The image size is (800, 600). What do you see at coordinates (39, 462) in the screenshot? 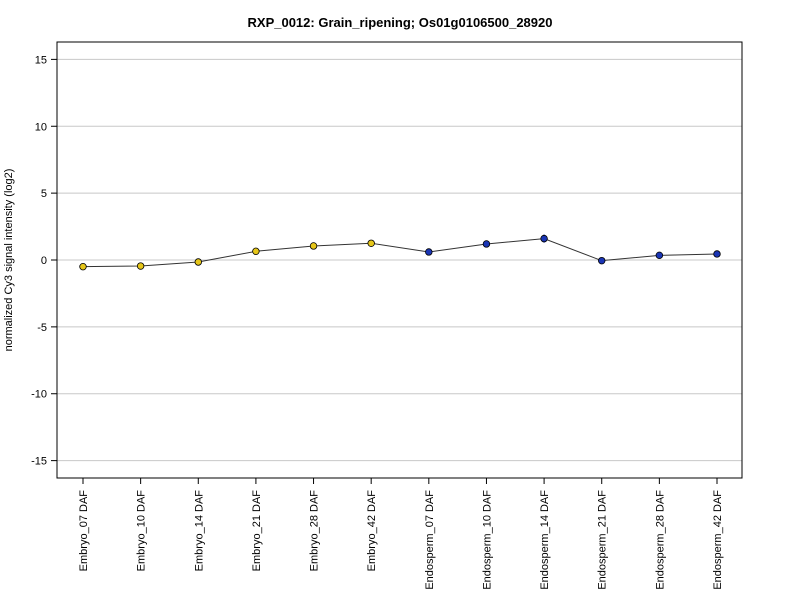
I see `y-tick-label: -15` at bounding box center [39, 462].